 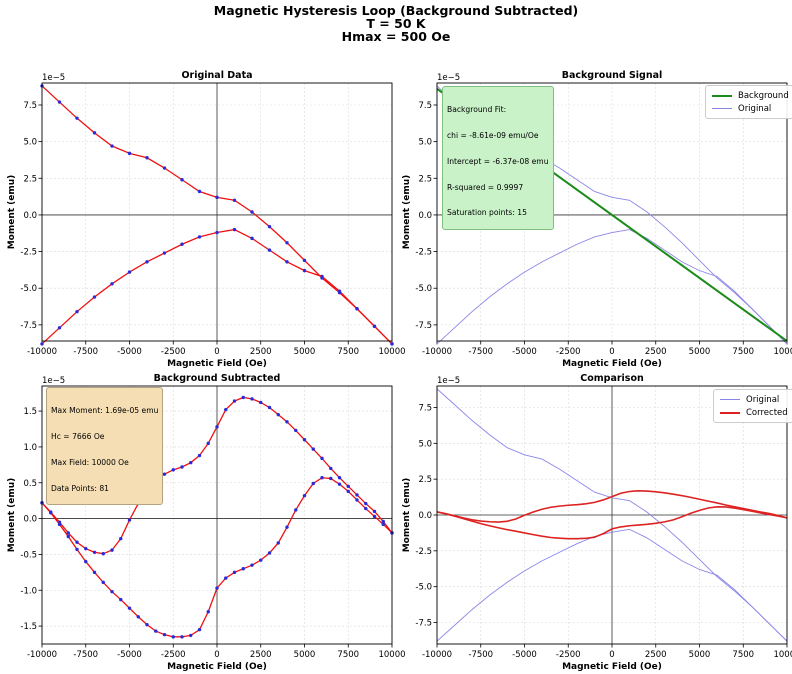 What do you see at coordinates (755, 108) in the screenshot?
I see `legend-label: Original` at bounding box center [755, 108].